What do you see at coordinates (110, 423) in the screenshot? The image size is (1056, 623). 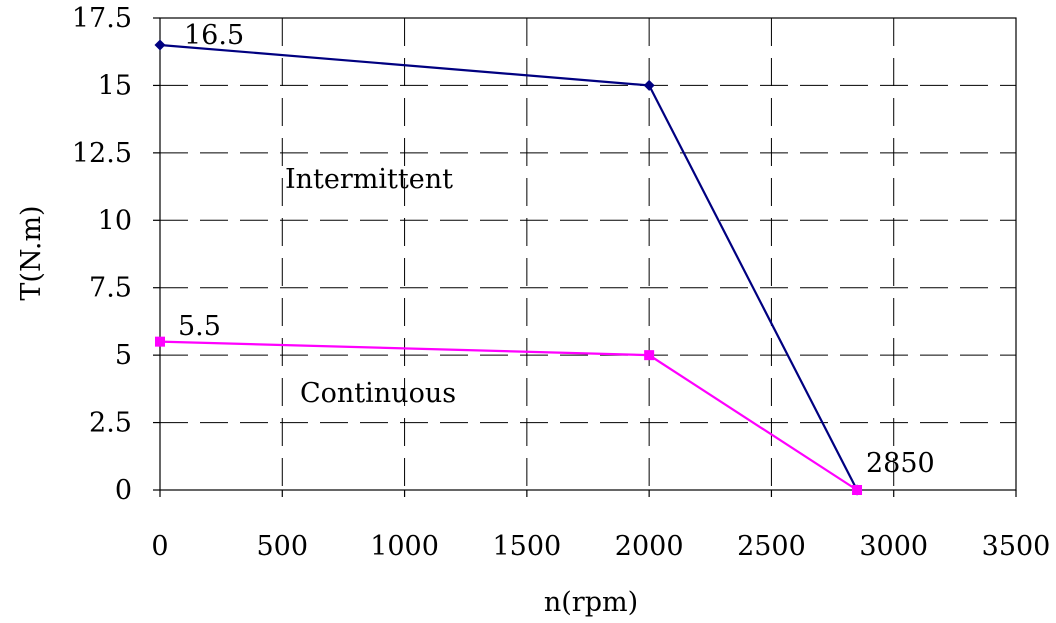 I see `y-tick-label: 2.5` at bounding box center [110, 423].